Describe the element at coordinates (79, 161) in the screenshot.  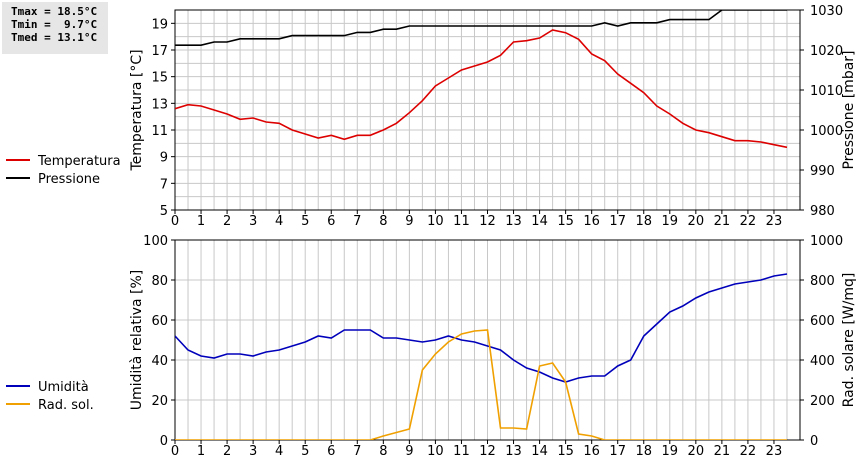
I see `legend-label: Temperatura` at that location.